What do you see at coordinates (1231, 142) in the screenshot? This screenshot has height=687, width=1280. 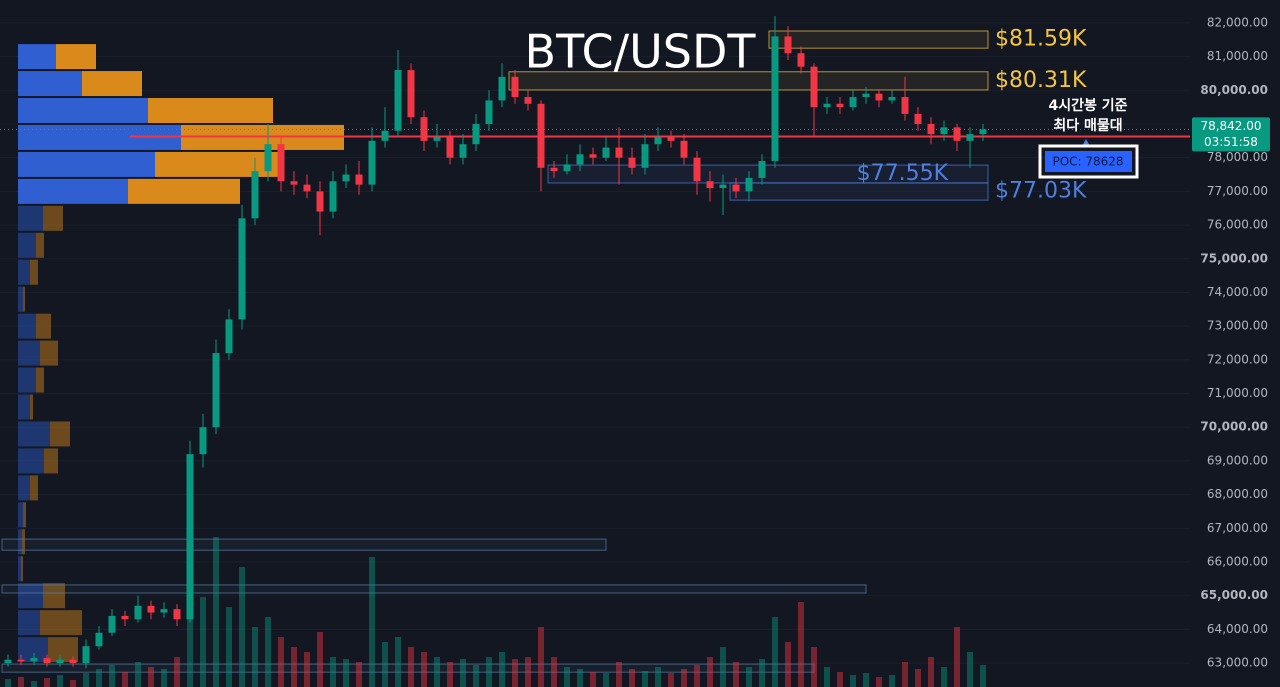 I see `countdown: 03:51:58` at bounding box center [1231, 142].